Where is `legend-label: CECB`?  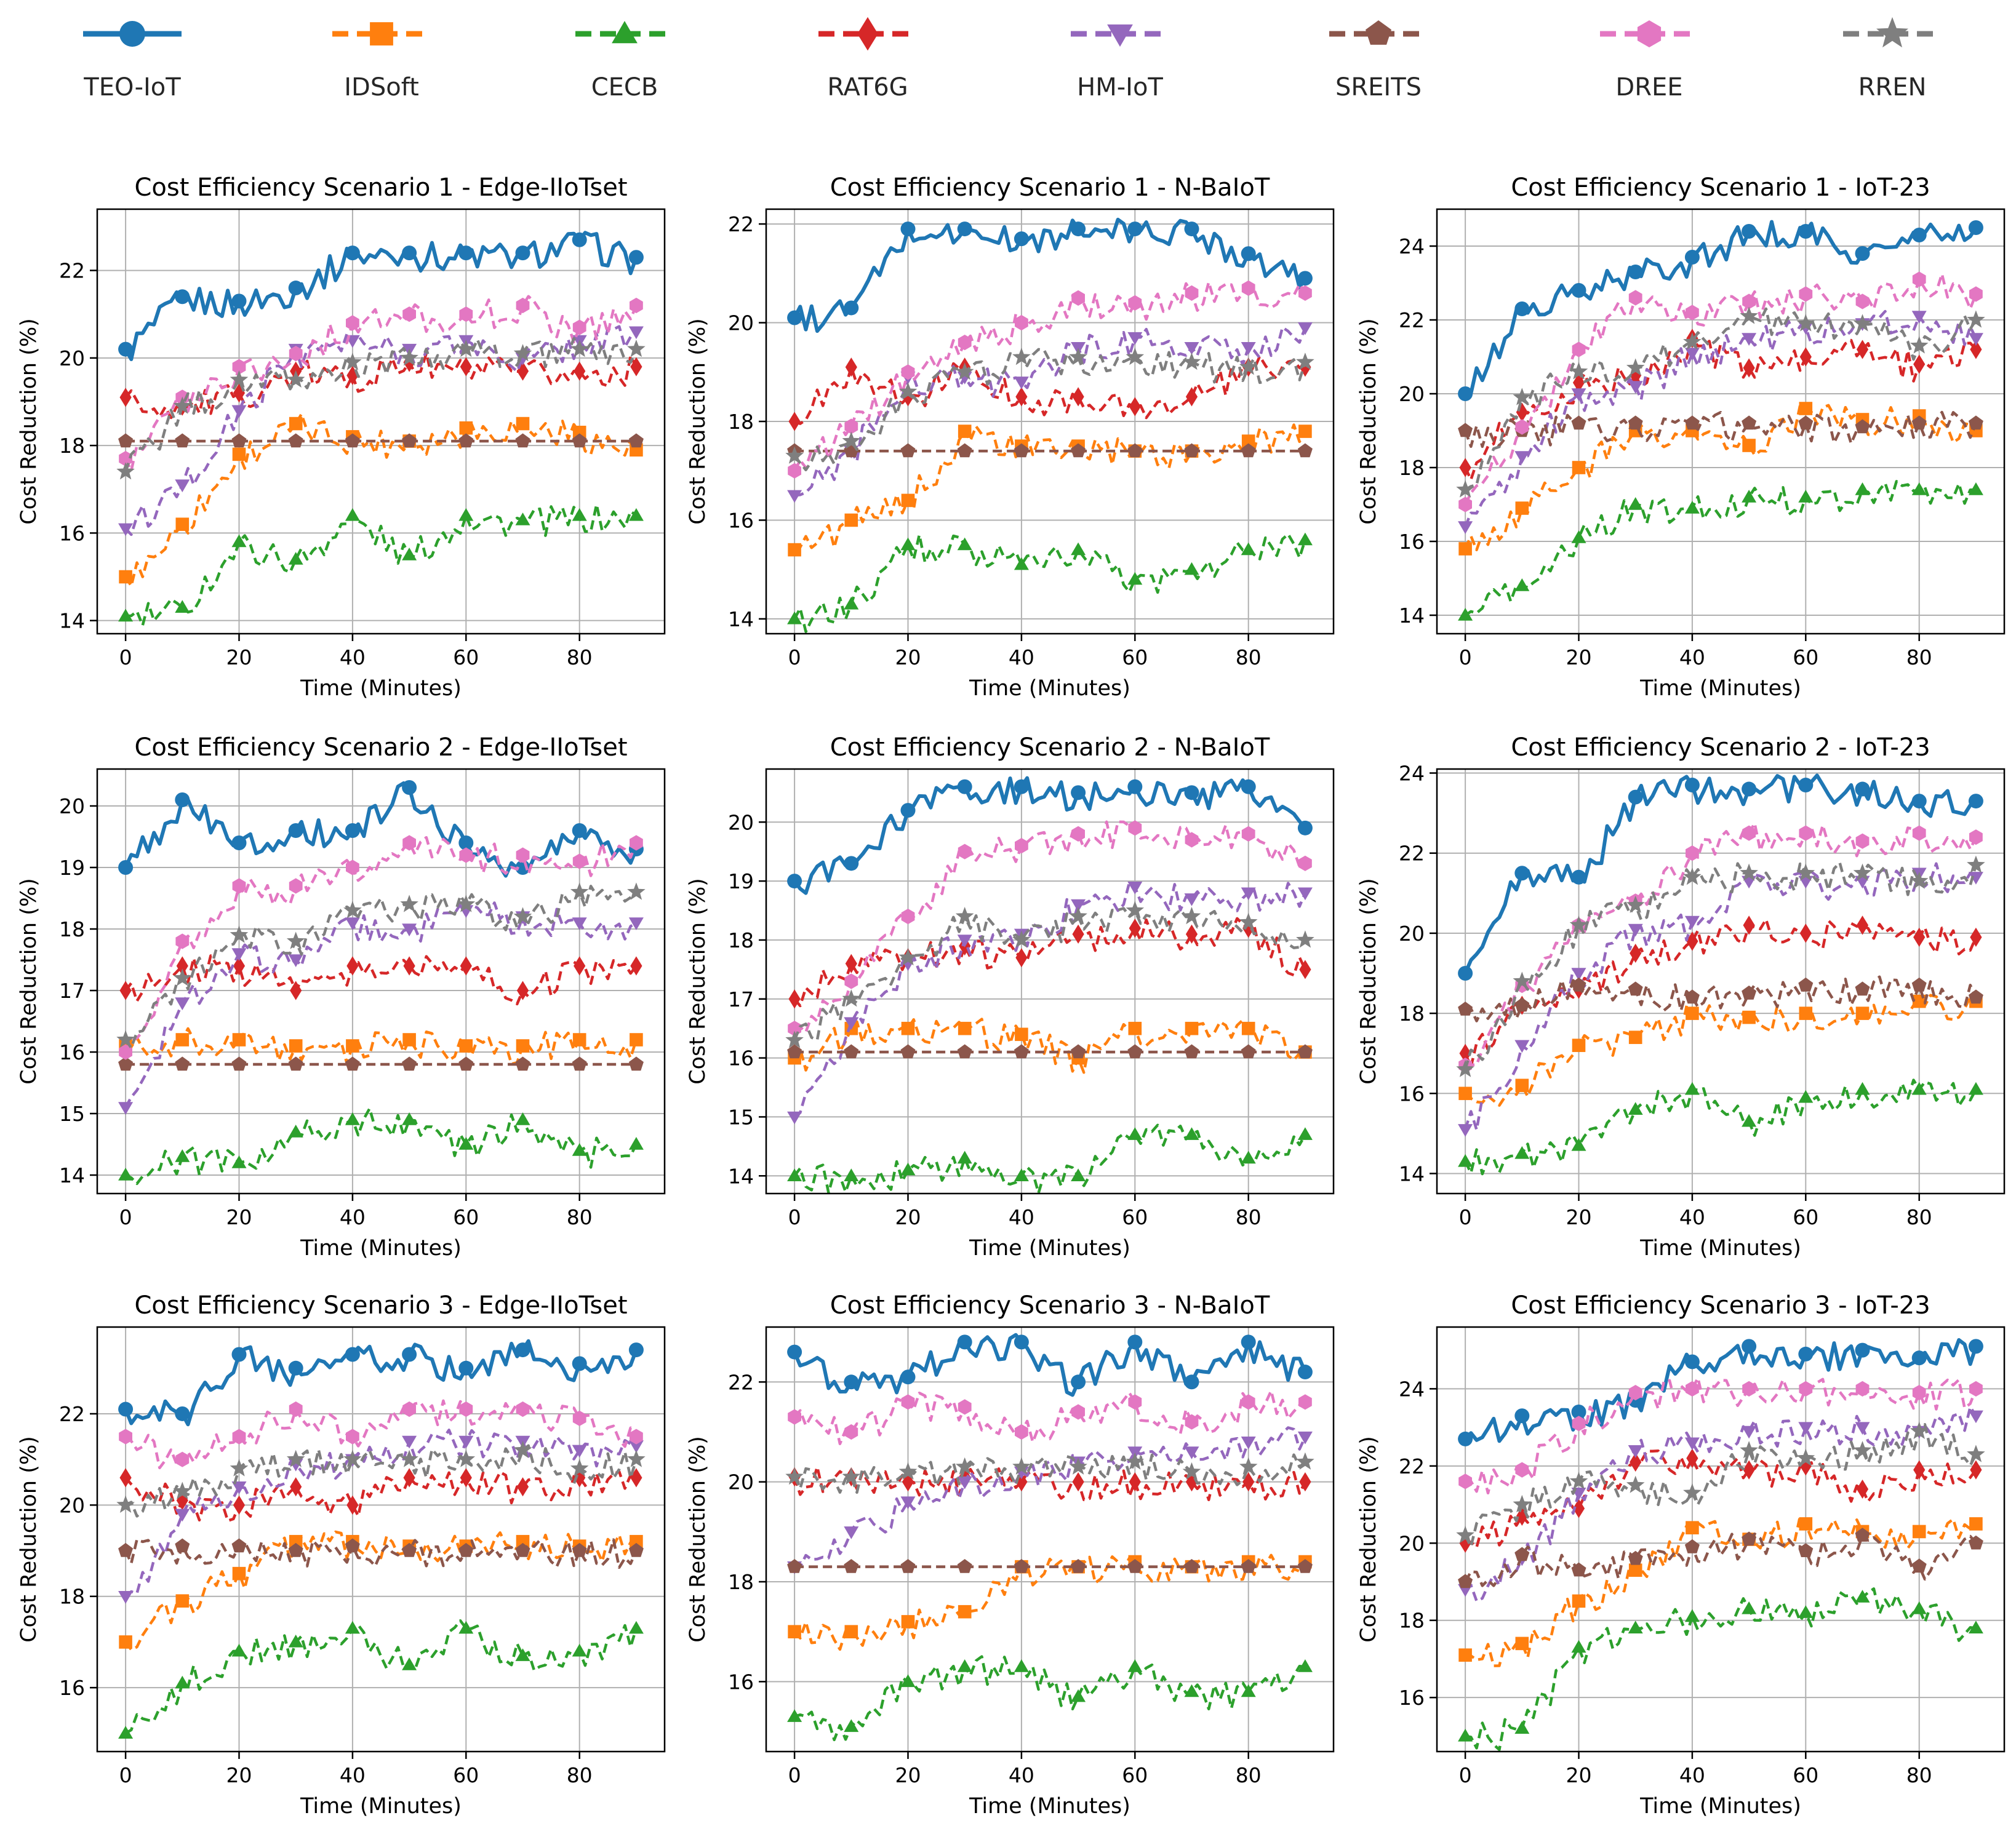
legend-label: CECB is located at coordinates (624, 87).